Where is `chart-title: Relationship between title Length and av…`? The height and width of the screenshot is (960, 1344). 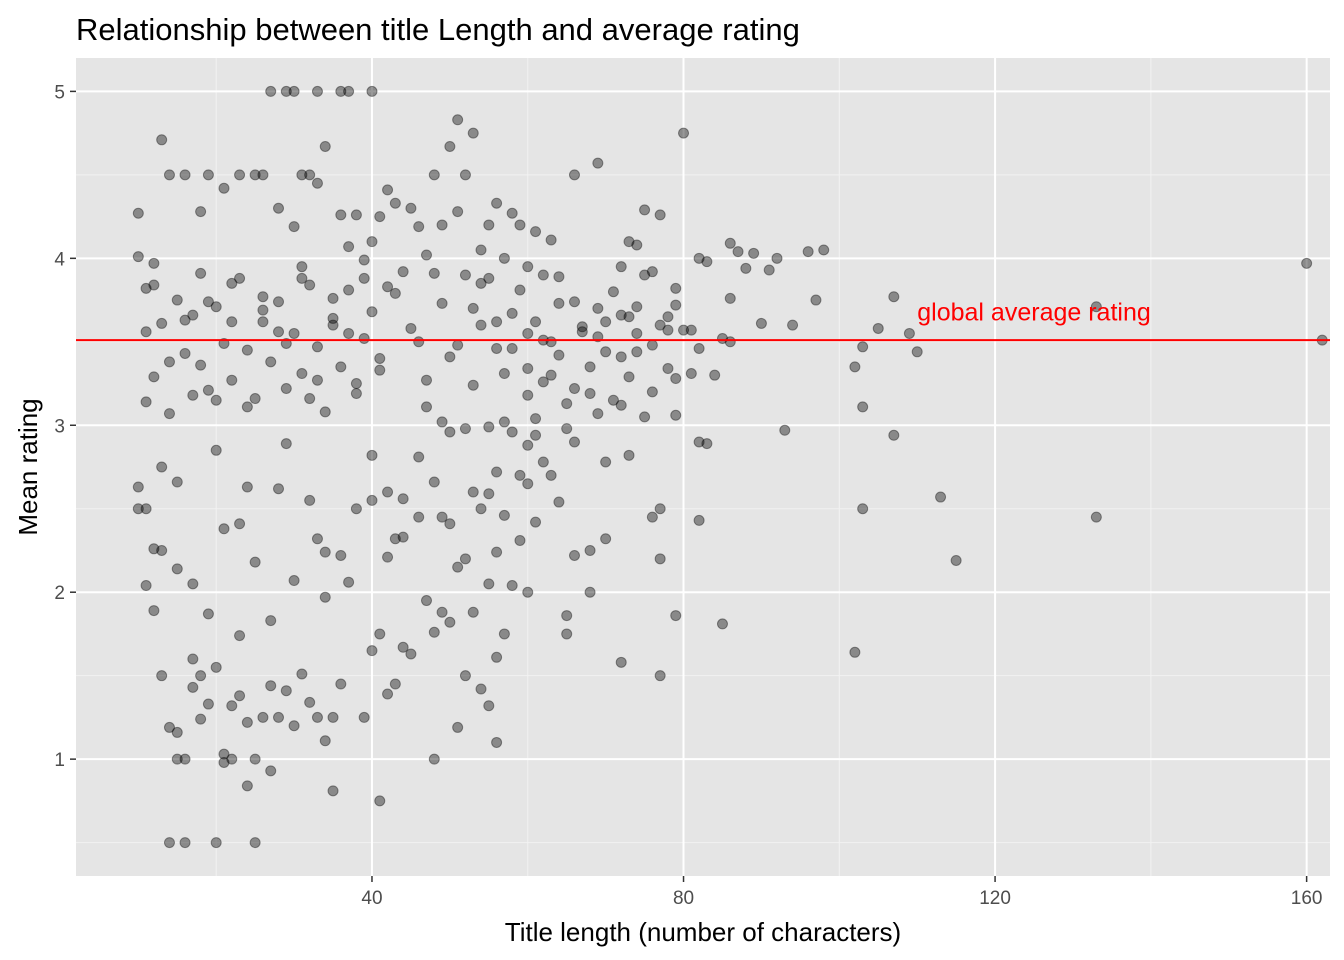 chart-title: Relationship between title Length and av… is located at coordinates (438, 29).